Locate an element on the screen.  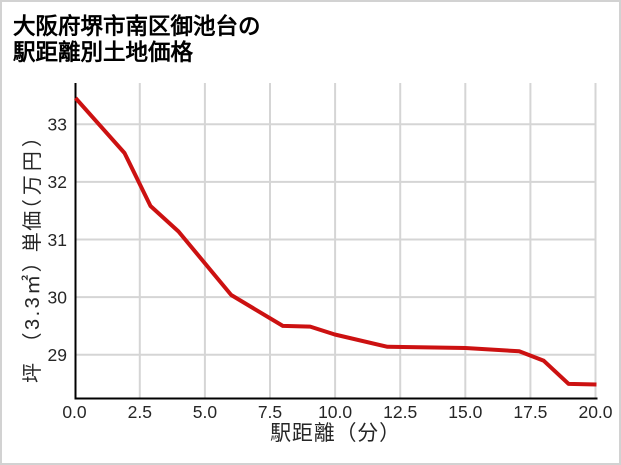
svg-text: 32 is located at coordinates (57, 182).